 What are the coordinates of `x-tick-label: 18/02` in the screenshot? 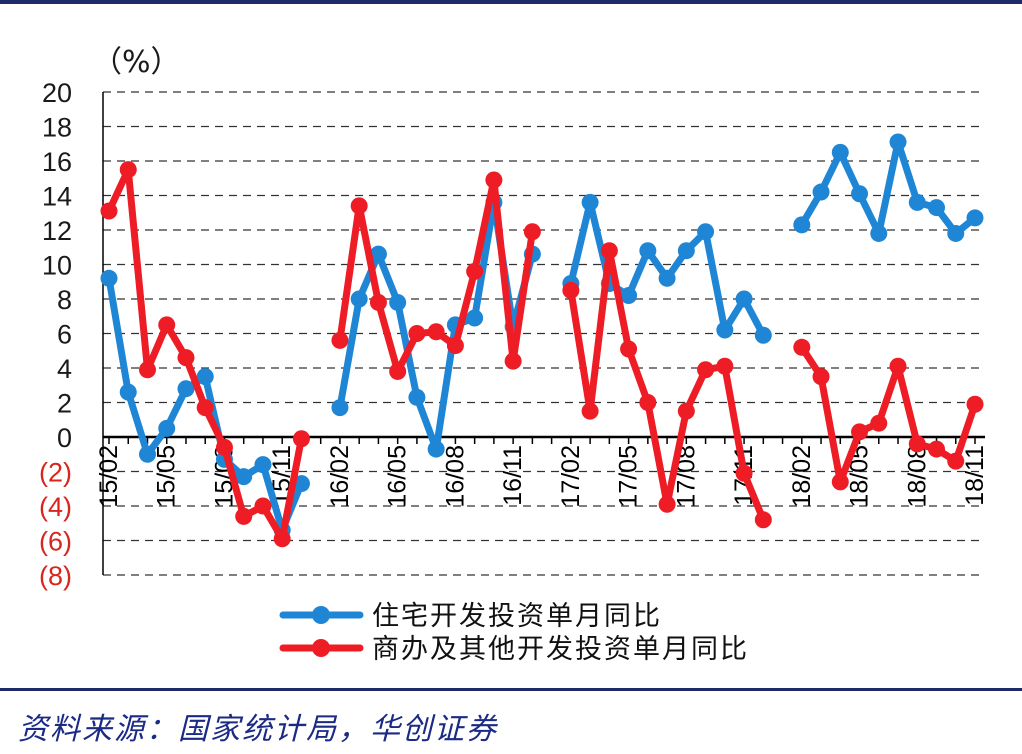 It's located at (802, 476).